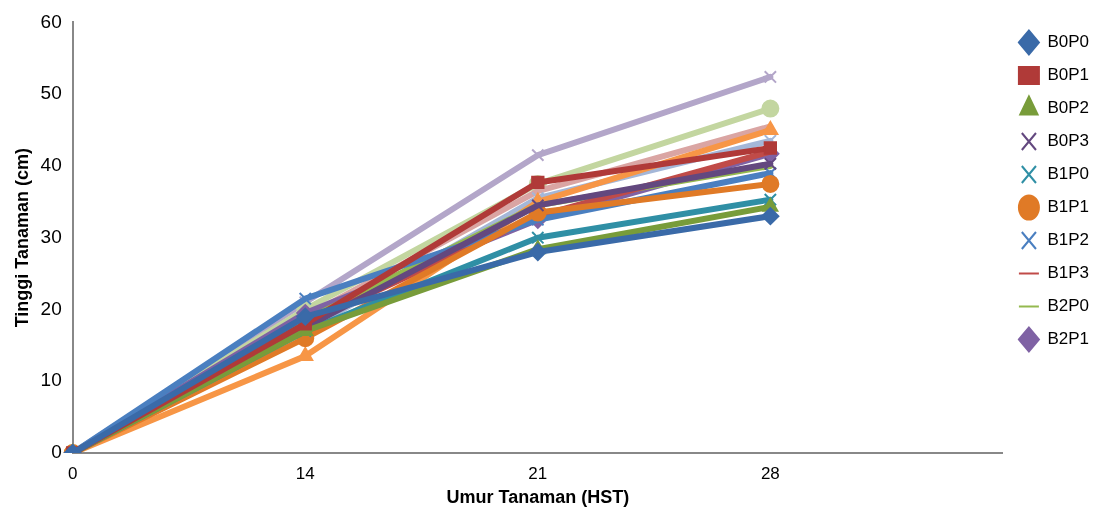 This screenshot has width=1107, height=517. What do you see at coordinates (1068, 273) in the screenshot?
I see `legend-label: B1P3` at bounding box center [1068, 273].